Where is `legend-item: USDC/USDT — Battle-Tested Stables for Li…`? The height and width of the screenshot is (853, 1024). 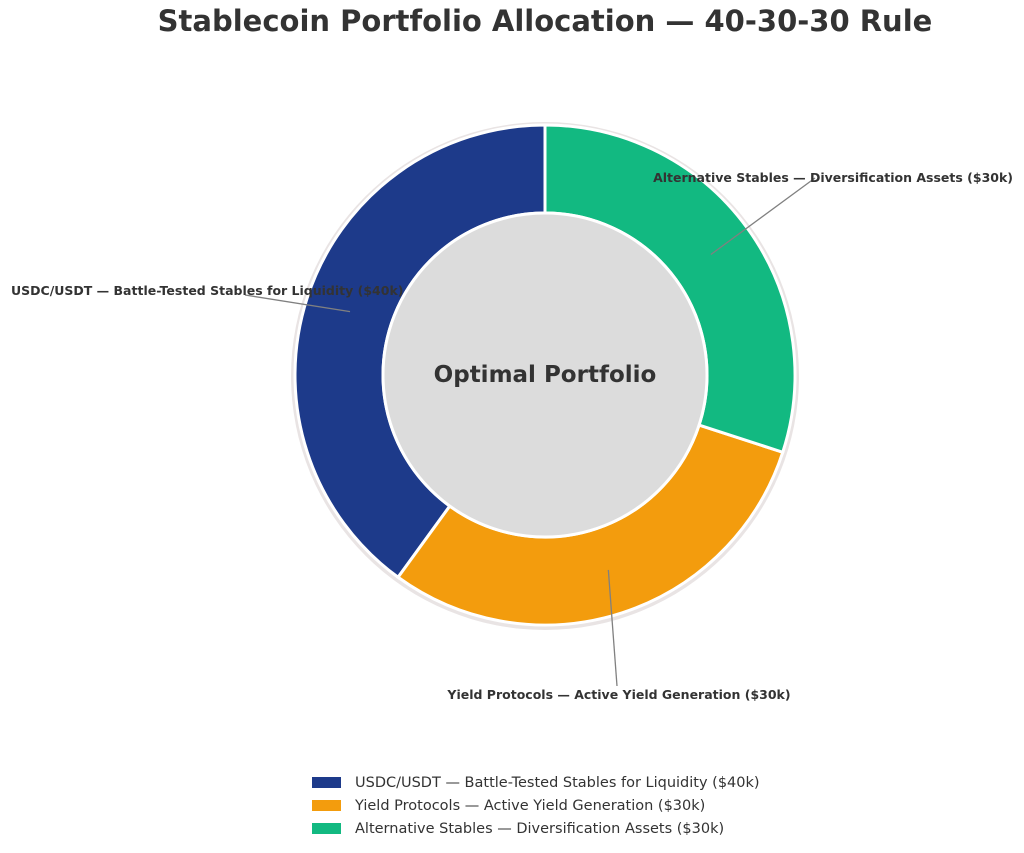 legend-item: USDC/USDT — Battle-Tested Stables for Li… is located at coordinates (536, 782).